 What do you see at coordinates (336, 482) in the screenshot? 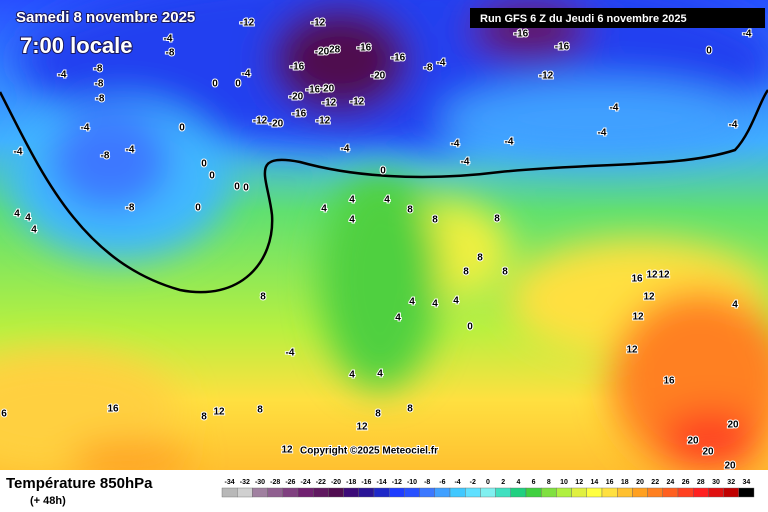
I see `scale-label: -20` at bounding box center [336, 482].